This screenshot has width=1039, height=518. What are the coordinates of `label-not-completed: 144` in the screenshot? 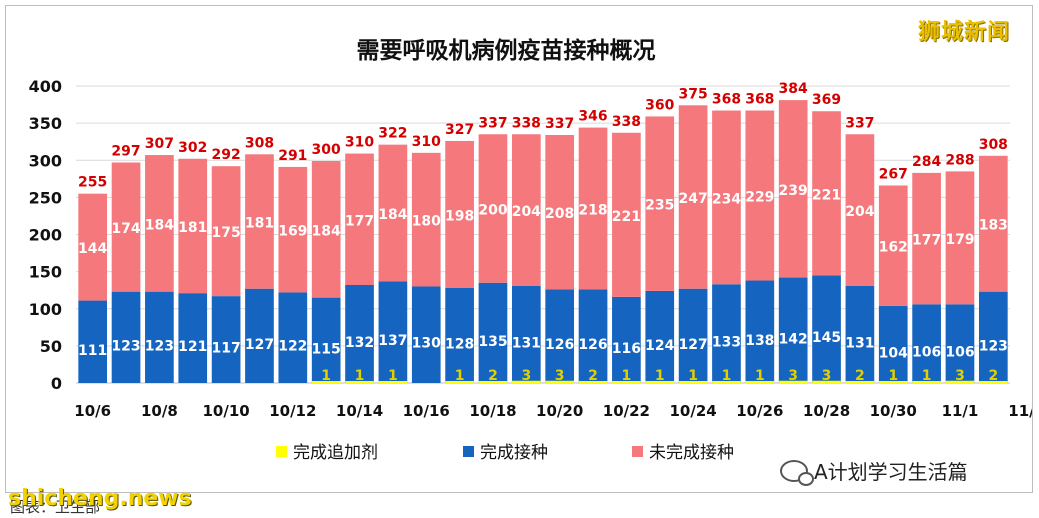 It's located at (92, 249).